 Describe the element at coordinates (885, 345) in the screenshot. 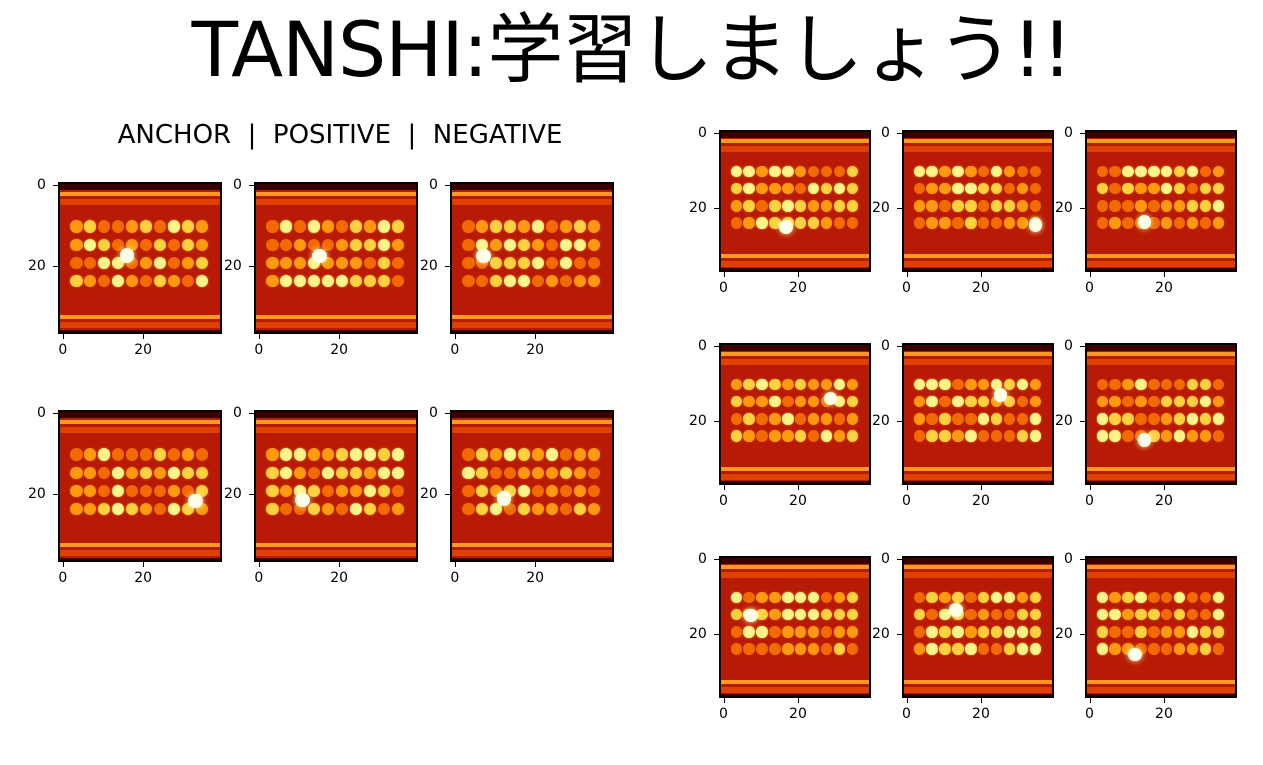

I see `y-tick-label: 0` at that location.